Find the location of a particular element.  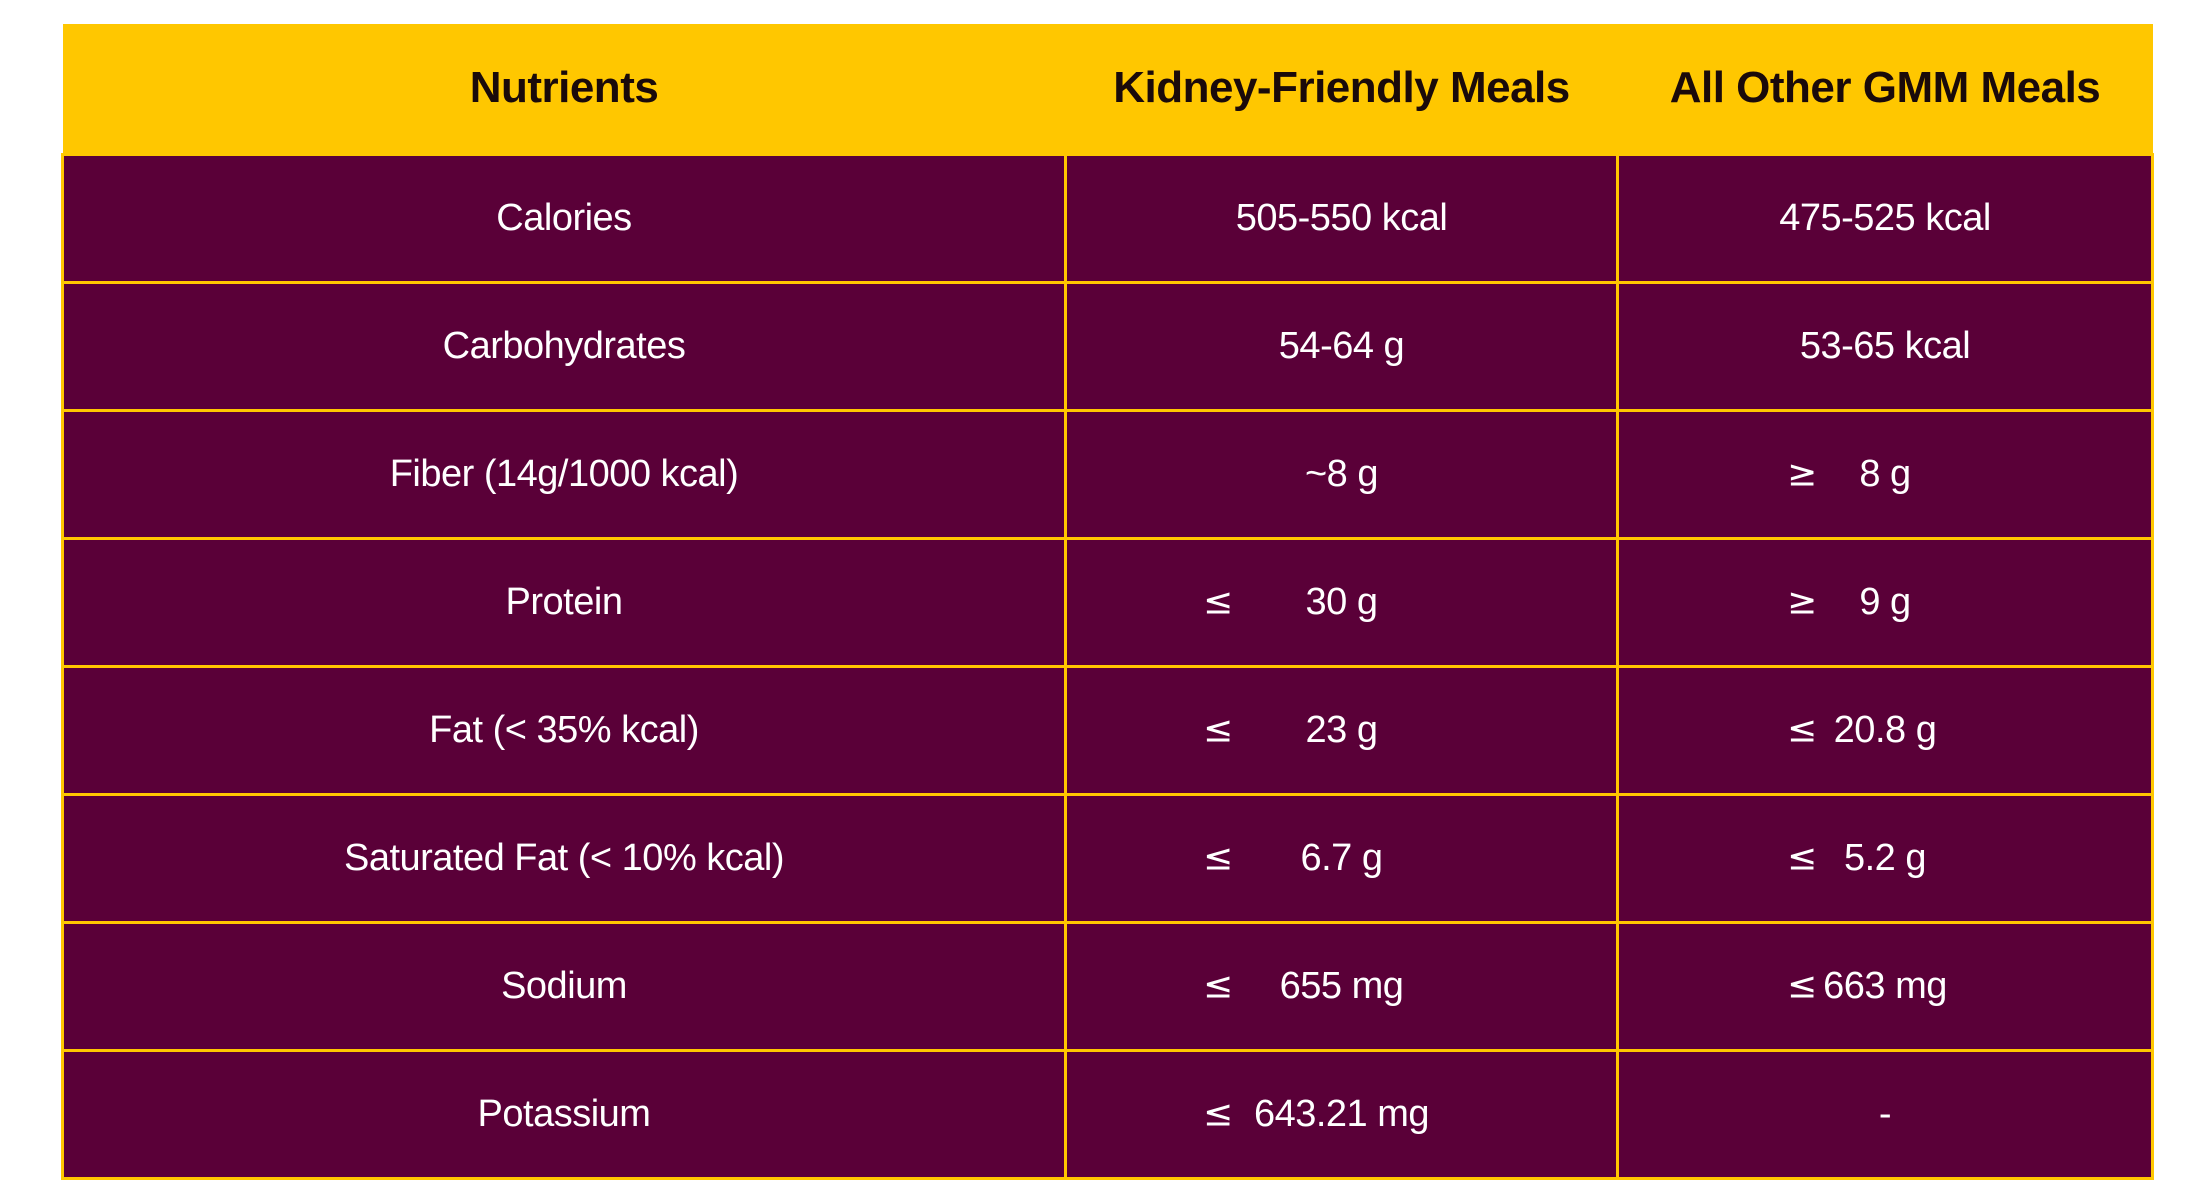

header-kidney-friendly-meals: Kidney-Friendly Meals is located at coordinates (1341, 89).